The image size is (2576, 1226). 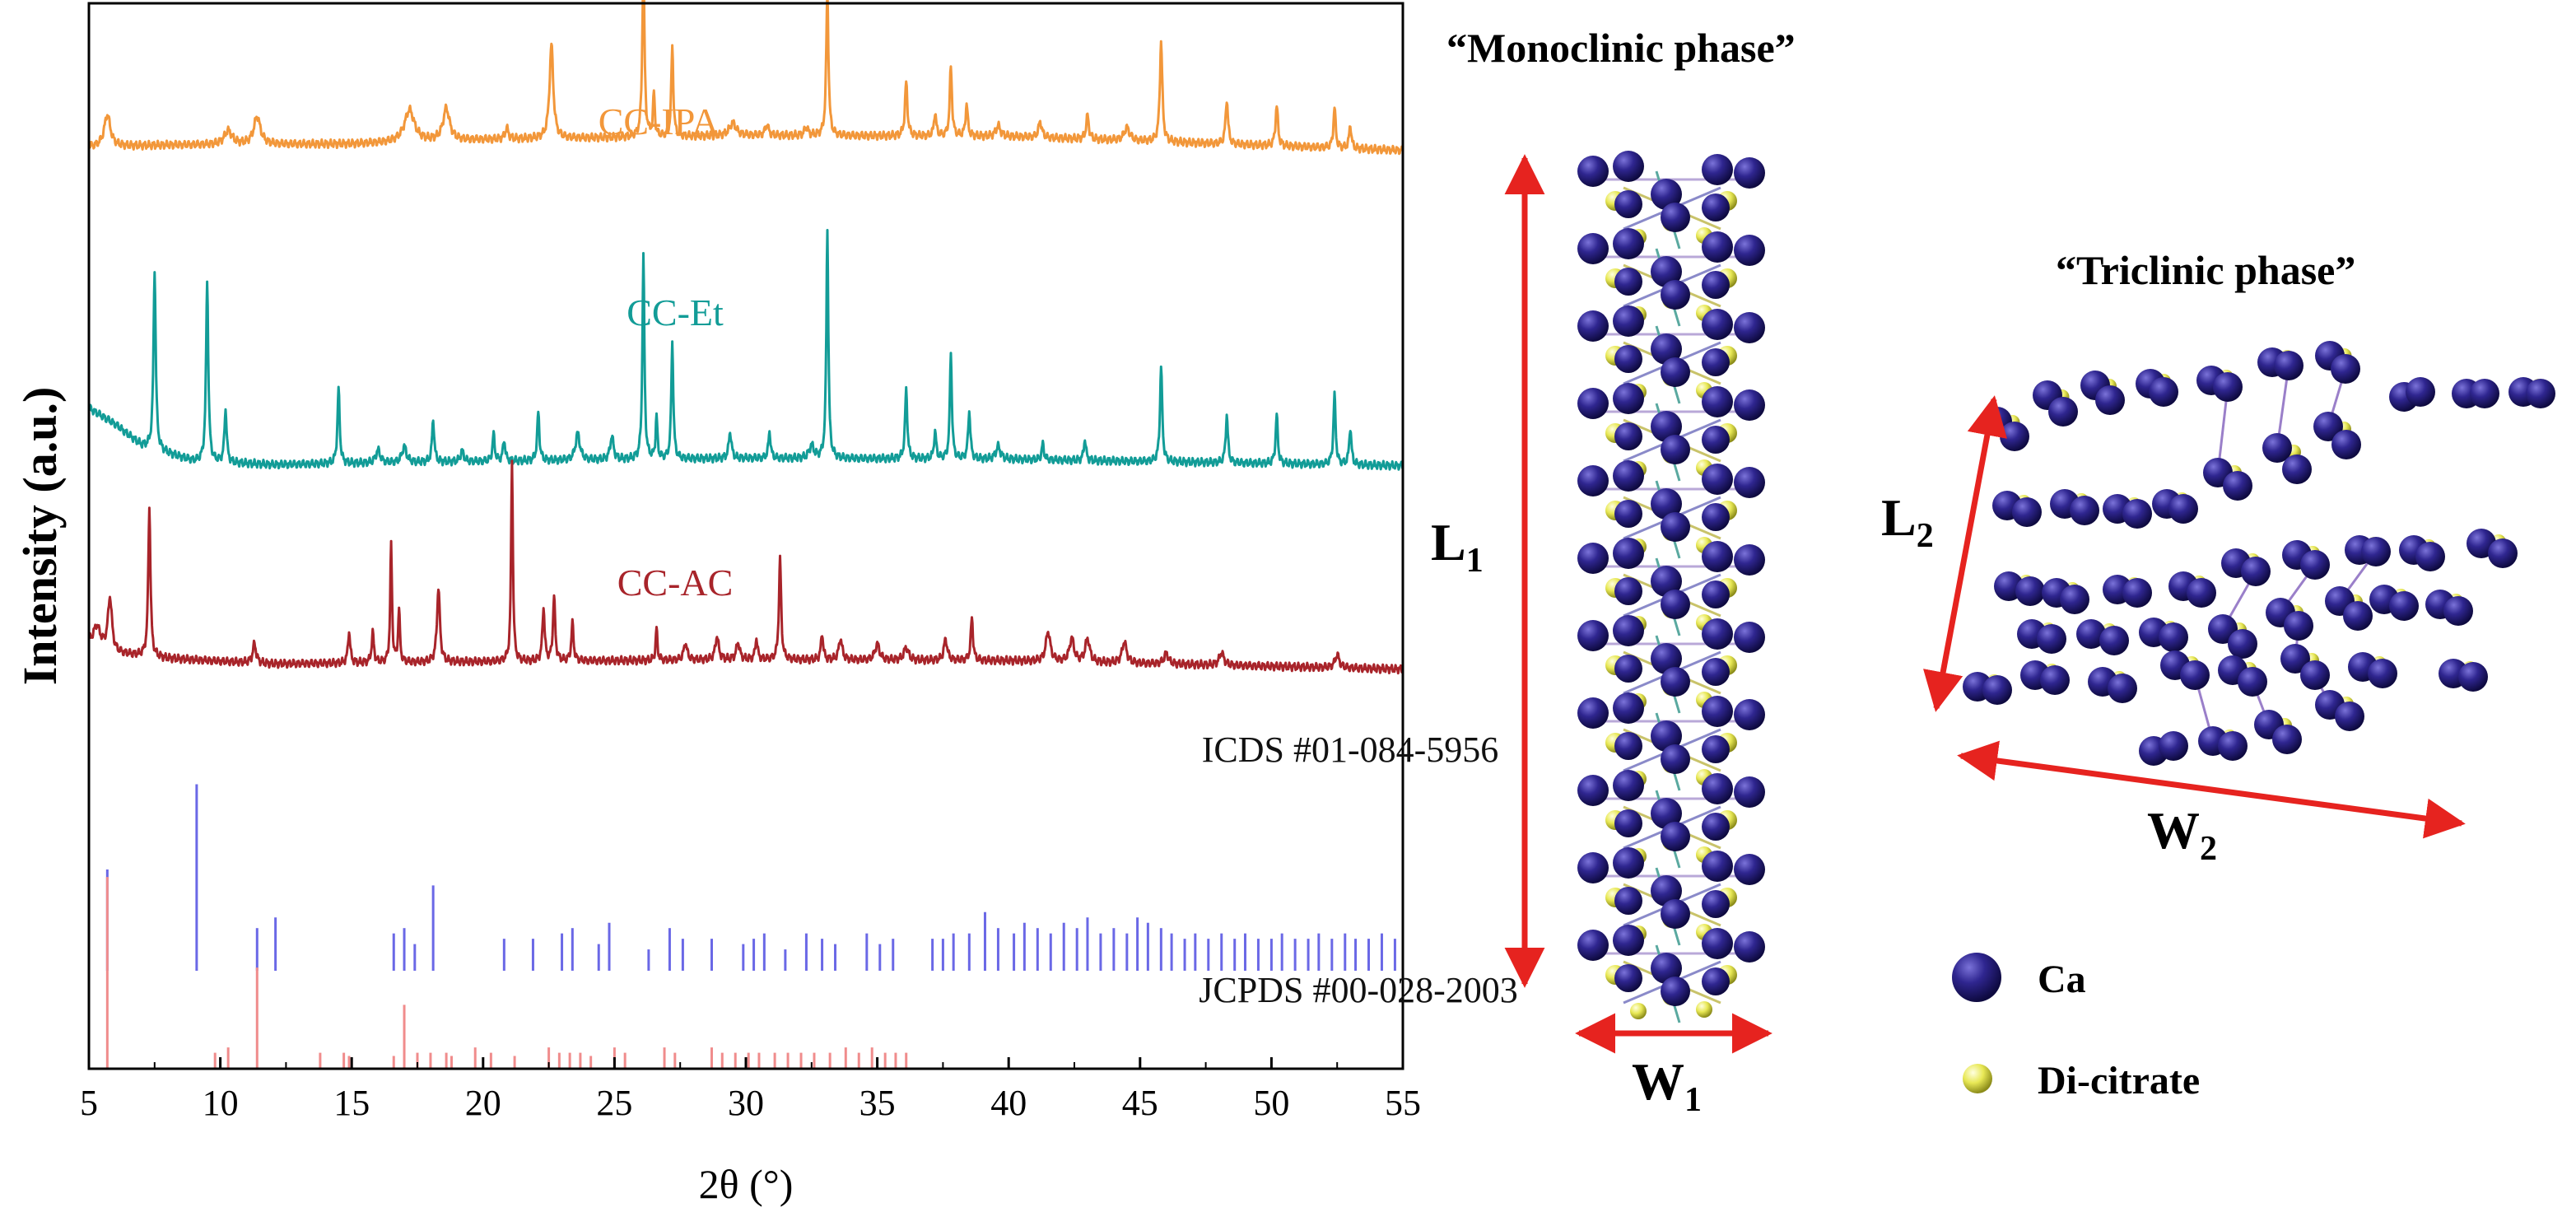 I want to click on xrd-trace-cc-ac, so click(x=745, y=567).